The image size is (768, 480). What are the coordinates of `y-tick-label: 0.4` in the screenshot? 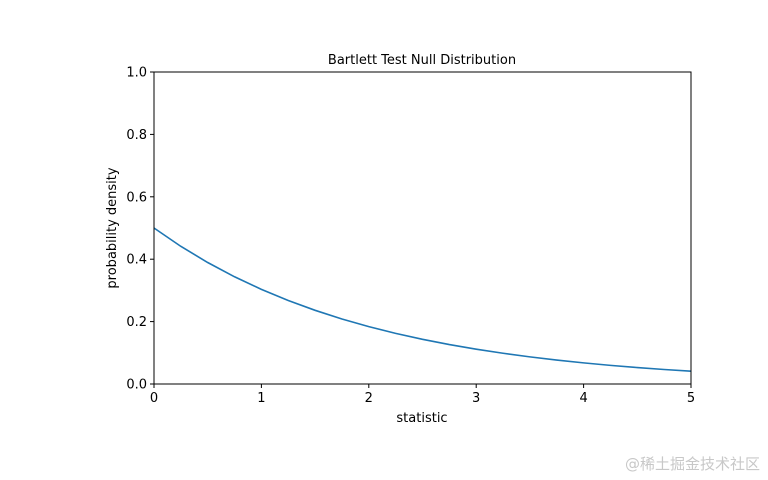 It's located at (136, 260).